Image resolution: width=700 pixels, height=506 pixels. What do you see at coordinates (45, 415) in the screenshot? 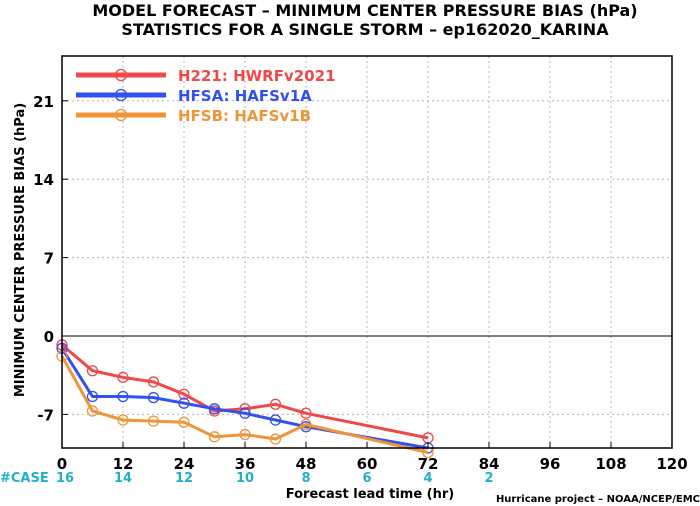
I see `y-tick-label: -7` at bounding box center [45, 415].